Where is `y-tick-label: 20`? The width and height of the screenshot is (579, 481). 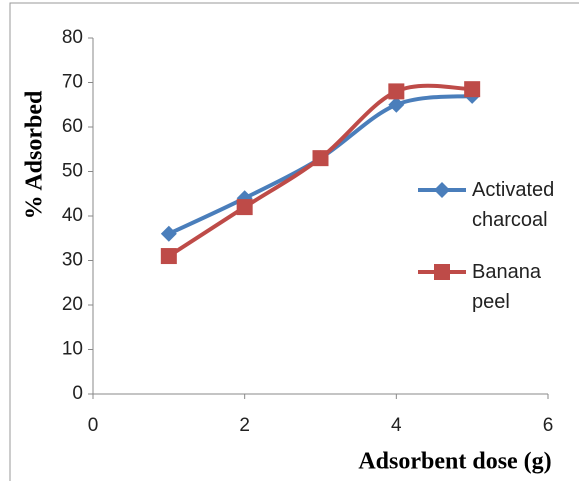
y-tick-label: 20 is located at coordinates (72, 304).